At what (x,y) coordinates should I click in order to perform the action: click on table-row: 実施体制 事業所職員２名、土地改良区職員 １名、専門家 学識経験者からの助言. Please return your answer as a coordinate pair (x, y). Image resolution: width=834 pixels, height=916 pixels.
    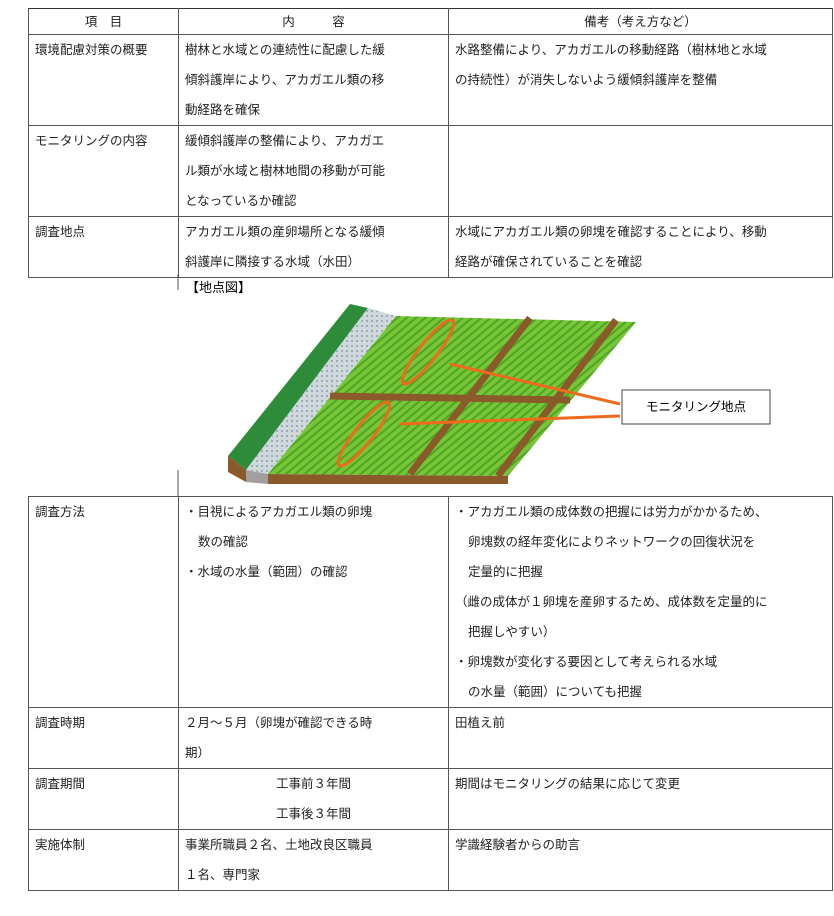
    Looking at the image, I should click on (430, 860).